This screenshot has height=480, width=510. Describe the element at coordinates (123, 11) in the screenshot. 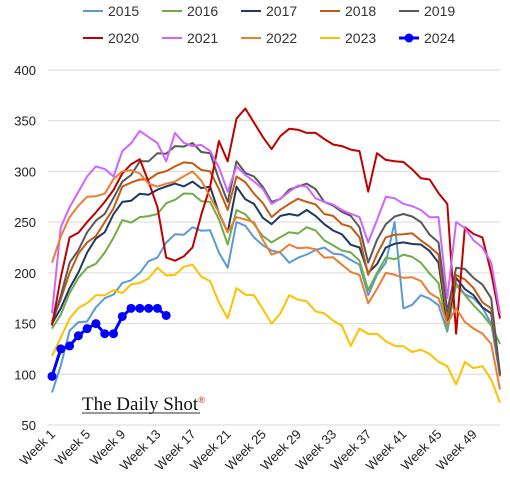

I see `legend-label-2015: 2015` at that location.